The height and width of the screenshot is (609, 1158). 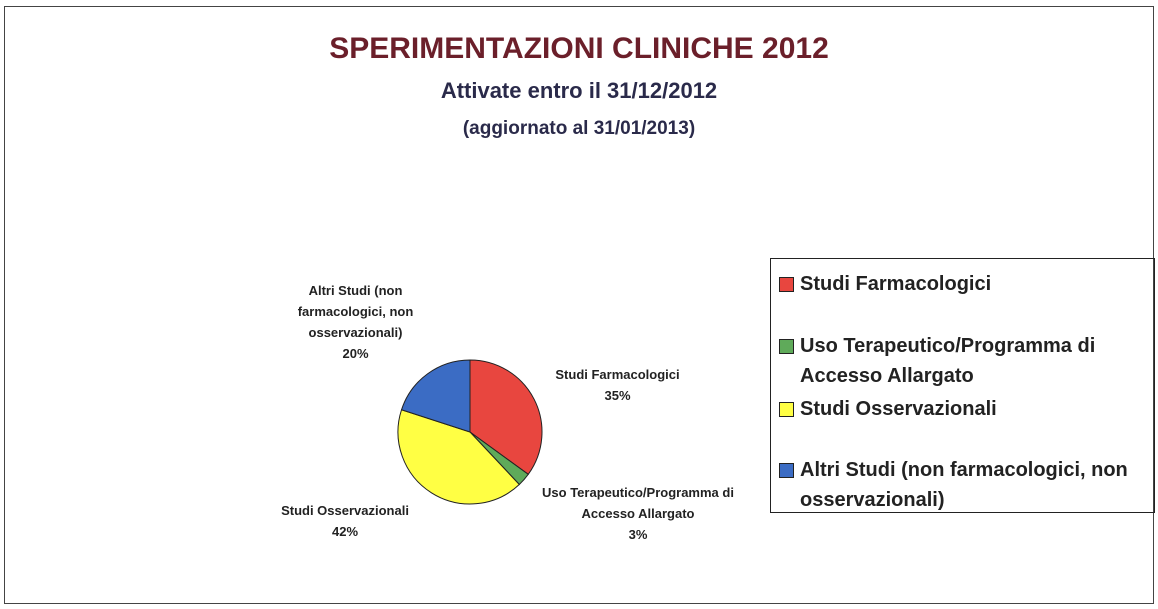 I want to click on legend-entry: Studi Farmacologici, so click(x=964, y=284).